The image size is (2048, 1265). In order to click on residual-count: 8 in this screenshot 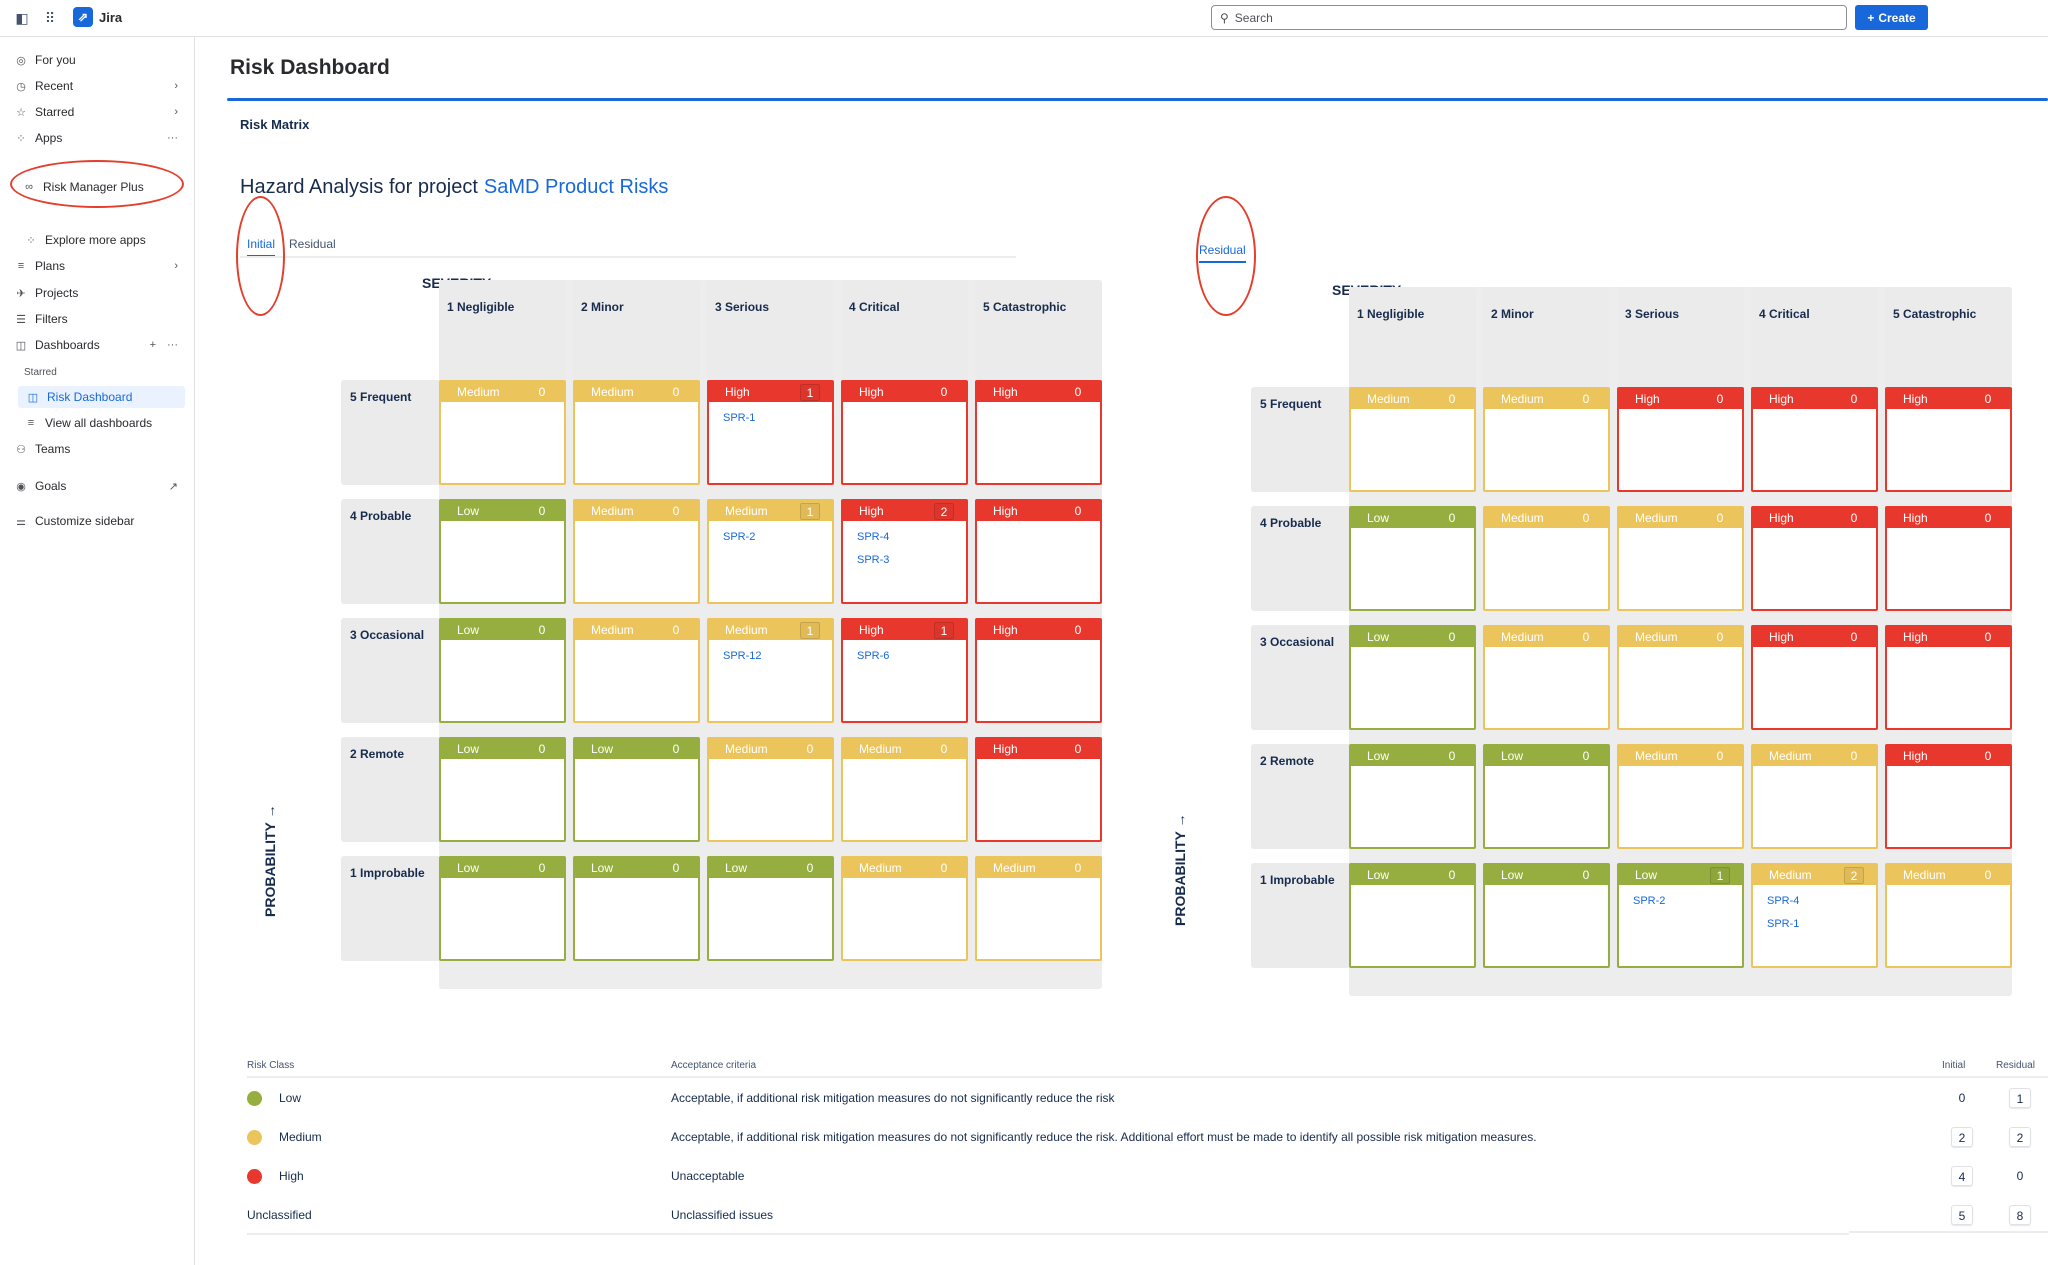, I will do `click(2020, 1215)`.